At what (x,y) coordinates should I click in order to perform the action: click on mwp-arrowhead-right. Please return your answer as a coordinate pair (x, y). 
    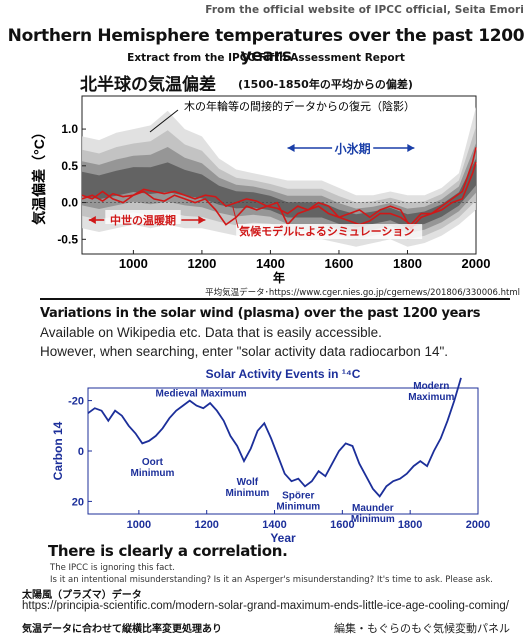
    Looking at the image, I should click on (202, 220).